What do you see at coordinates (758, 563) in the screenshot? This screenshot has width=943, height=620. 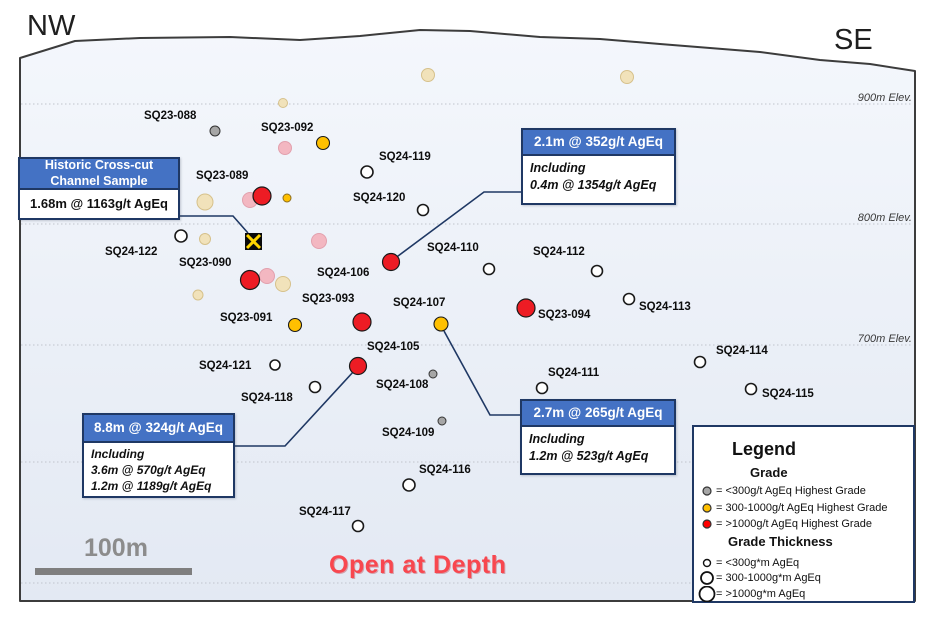 I see `legend-item-text: = <300g*m AgEq` at bounding box center [758, 563].